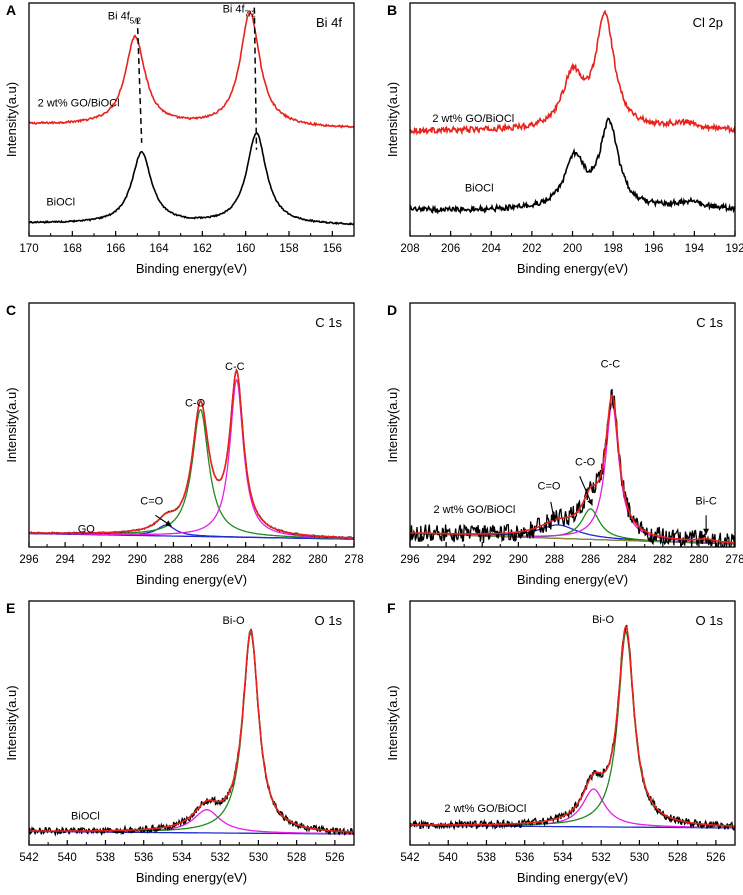 The image size is (743, 895). I want to click on peak-label-bi-o: Bi-O, so click(234, 621).